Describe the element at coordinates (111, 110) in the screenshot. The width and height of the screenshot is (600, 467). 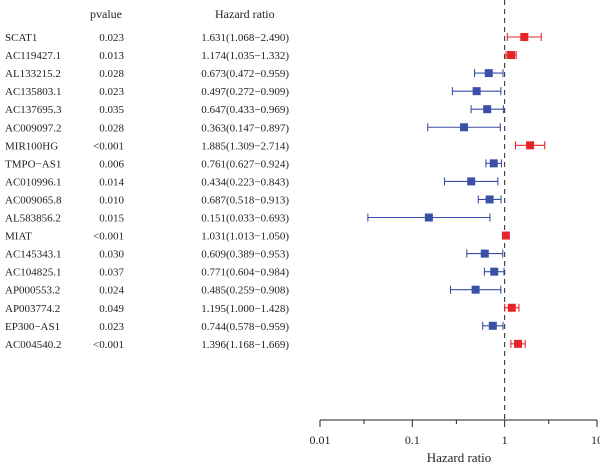
I see `pvalue-cell: 0.035` at that location.